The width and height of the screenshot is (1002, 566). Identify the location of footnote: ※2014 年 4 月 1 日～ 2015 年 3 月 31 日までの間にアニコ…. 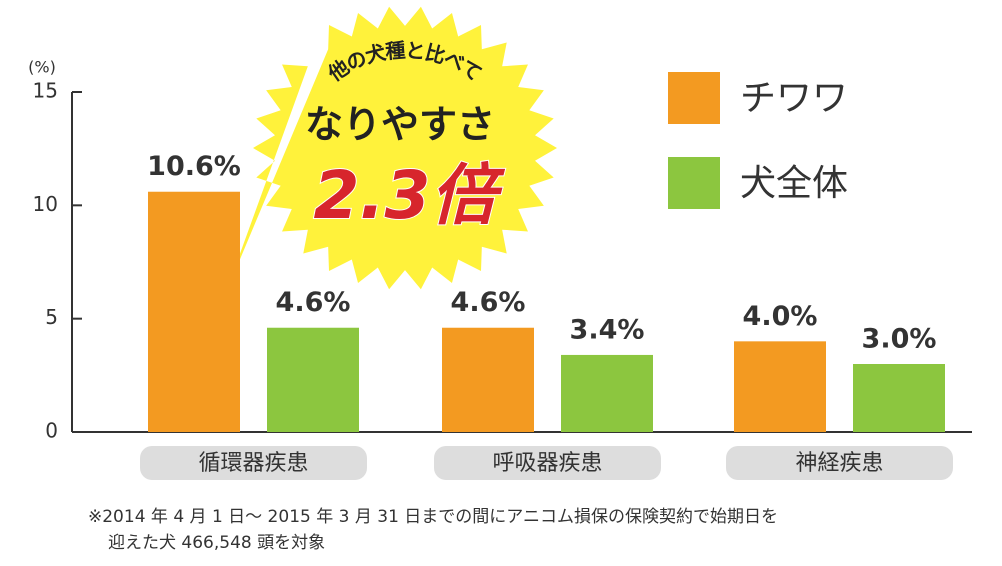
(433, 517).